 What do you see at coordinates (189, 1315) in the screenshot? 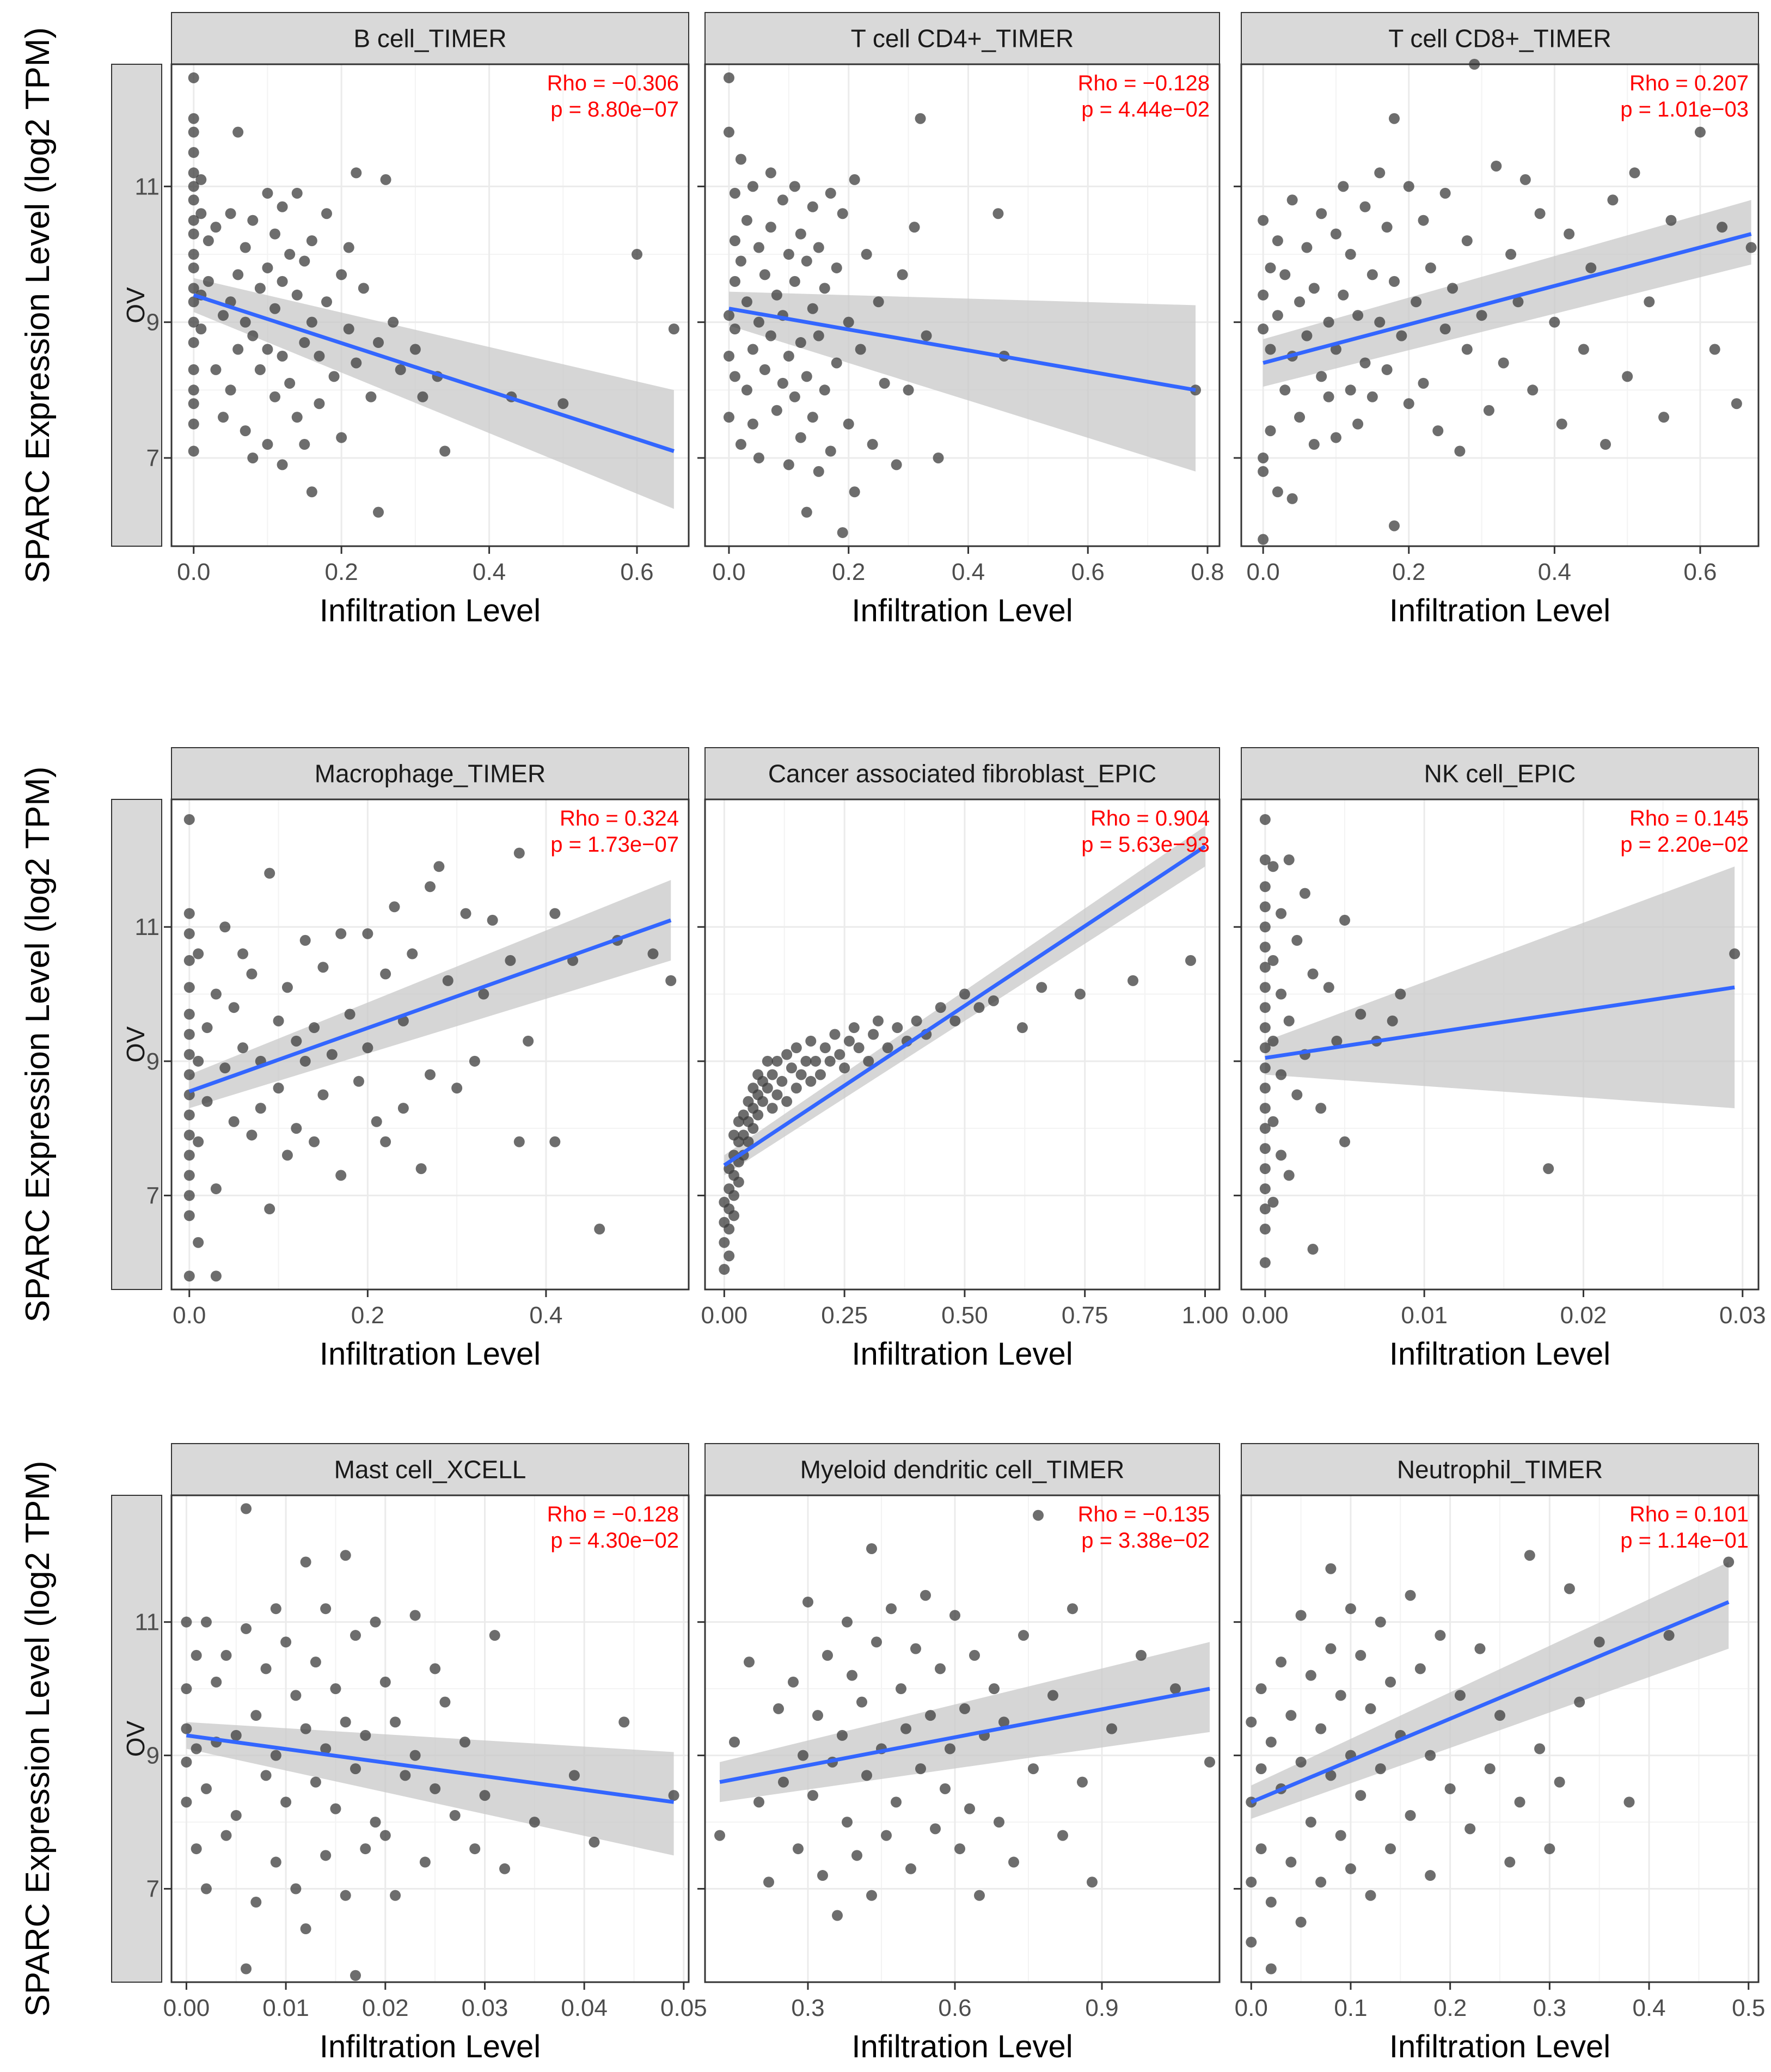
I see `x-tick-label: 0.0` at bounding box center [189, 1315].